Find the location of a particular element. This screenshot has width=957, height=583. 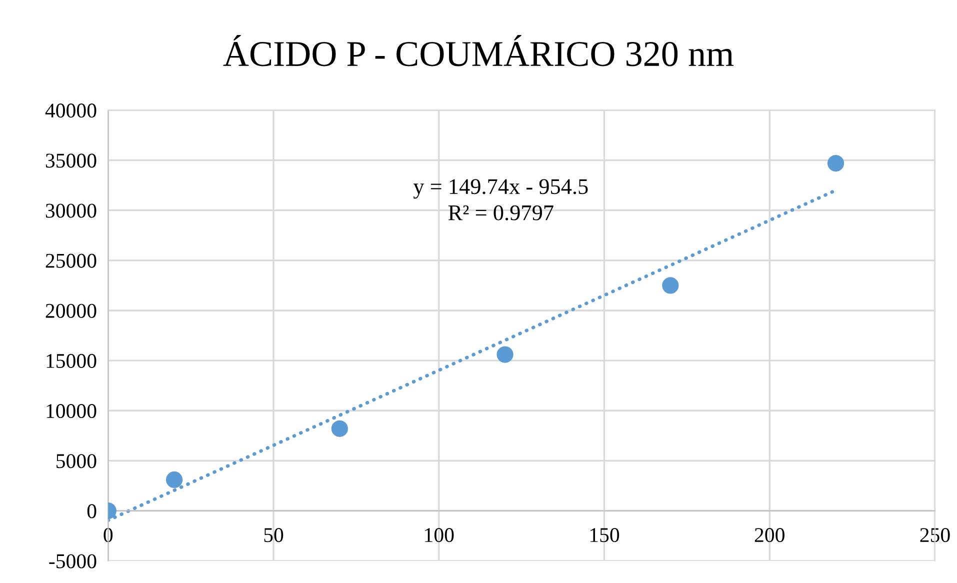

y-tick-label: 40000 is located at coordinates (70, 111).